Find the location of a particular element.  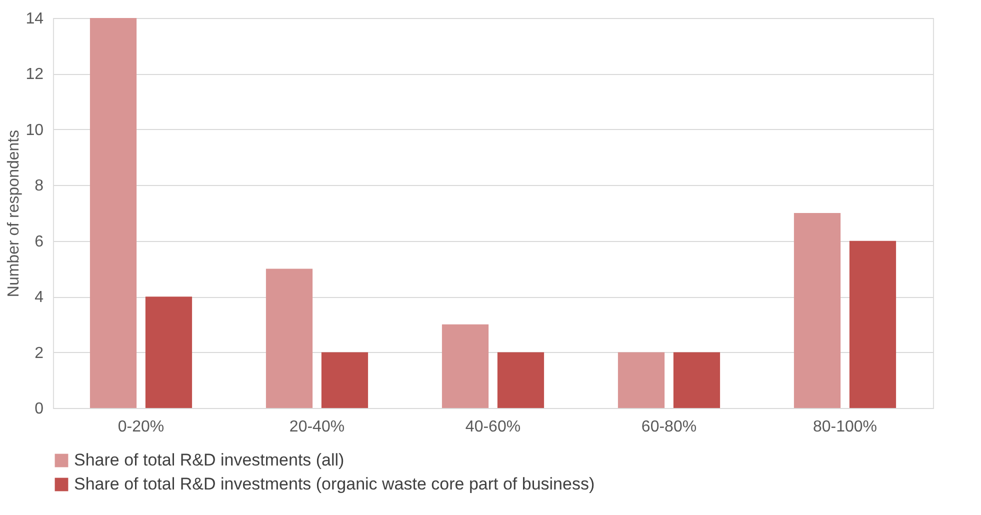

y-tick-label: 14 is located at coordinates (35, 19).